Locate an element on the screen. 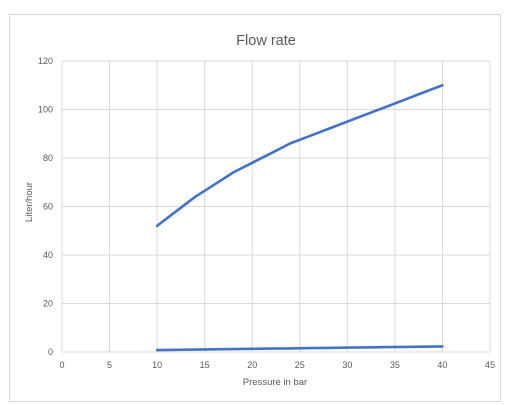  x-tick-label: 40 is located at coordinates (442, 365).